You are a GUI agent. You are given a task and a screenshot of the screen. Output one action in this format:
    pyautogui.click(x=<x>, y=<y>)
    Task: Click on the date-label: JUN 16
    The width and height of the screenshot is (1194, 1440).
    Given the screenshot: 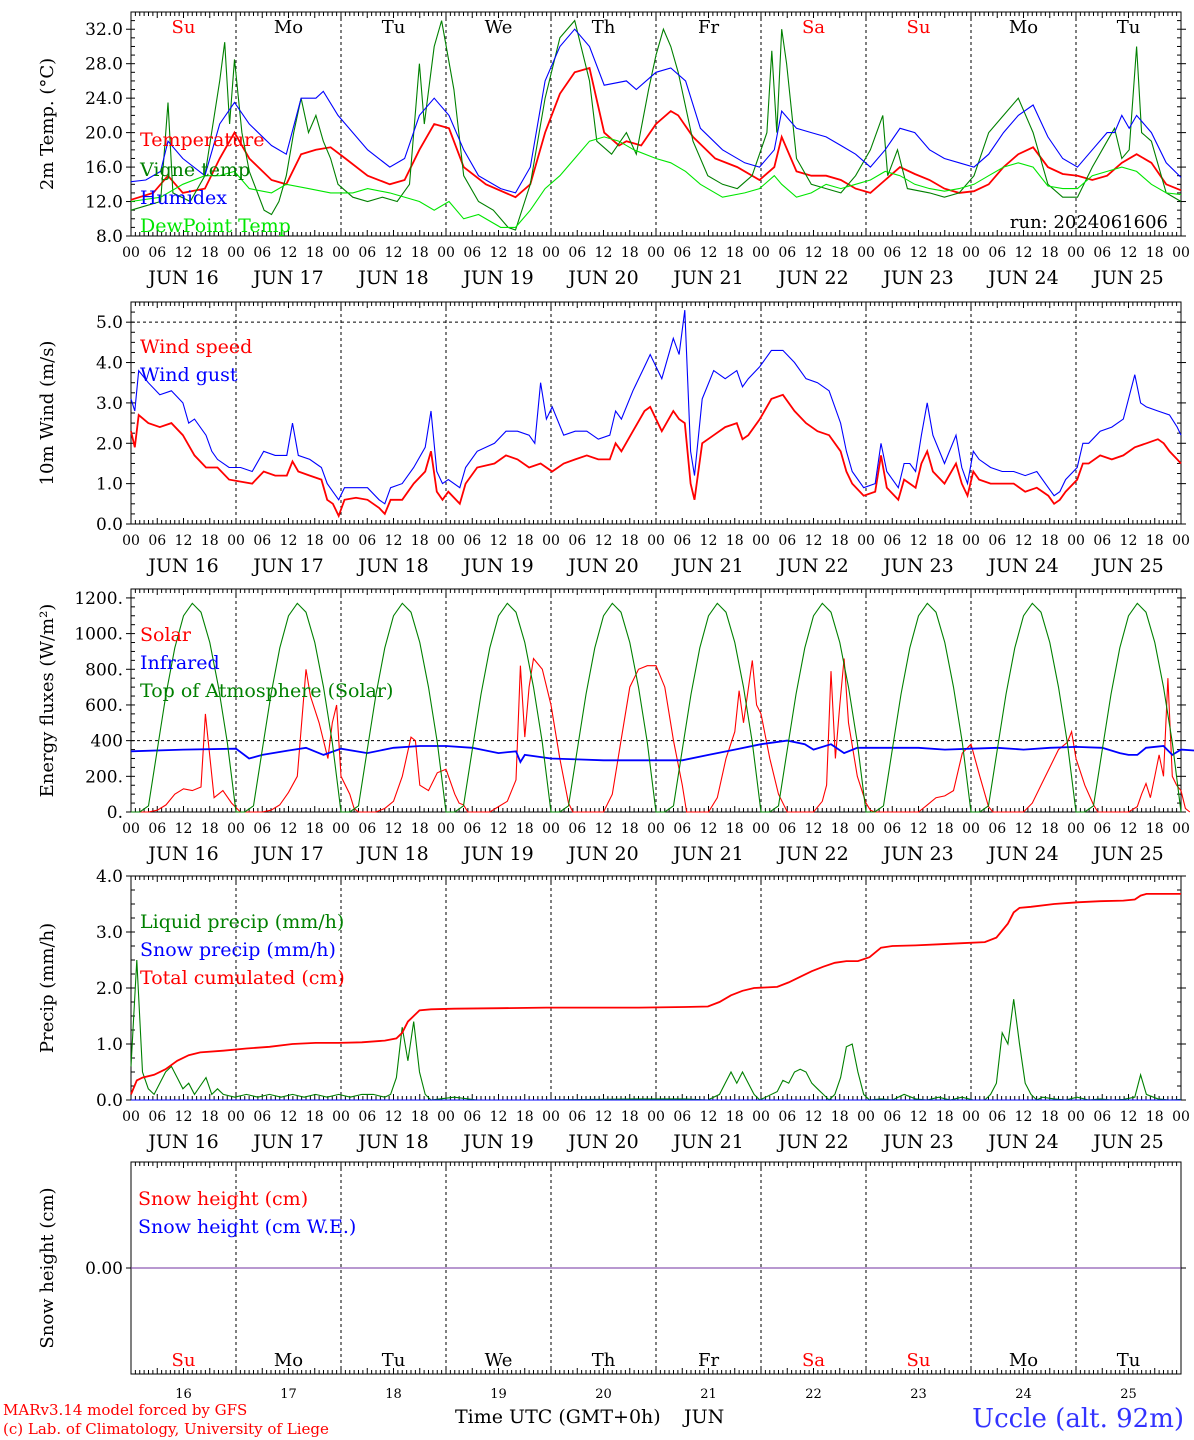 What is the action you would take?
    pyautogui.click(x=182, y=854)
    